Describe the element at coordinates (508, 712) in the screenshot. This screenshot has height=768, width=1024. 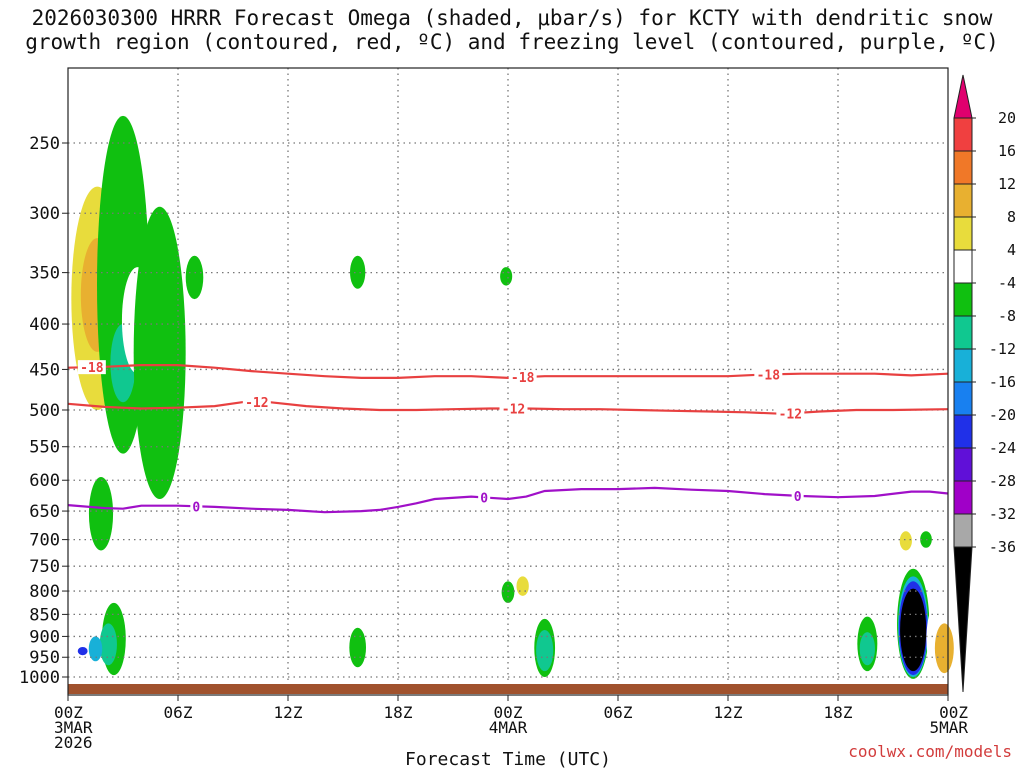
I see `x-tick-label-24-0: 00Z` at that location.